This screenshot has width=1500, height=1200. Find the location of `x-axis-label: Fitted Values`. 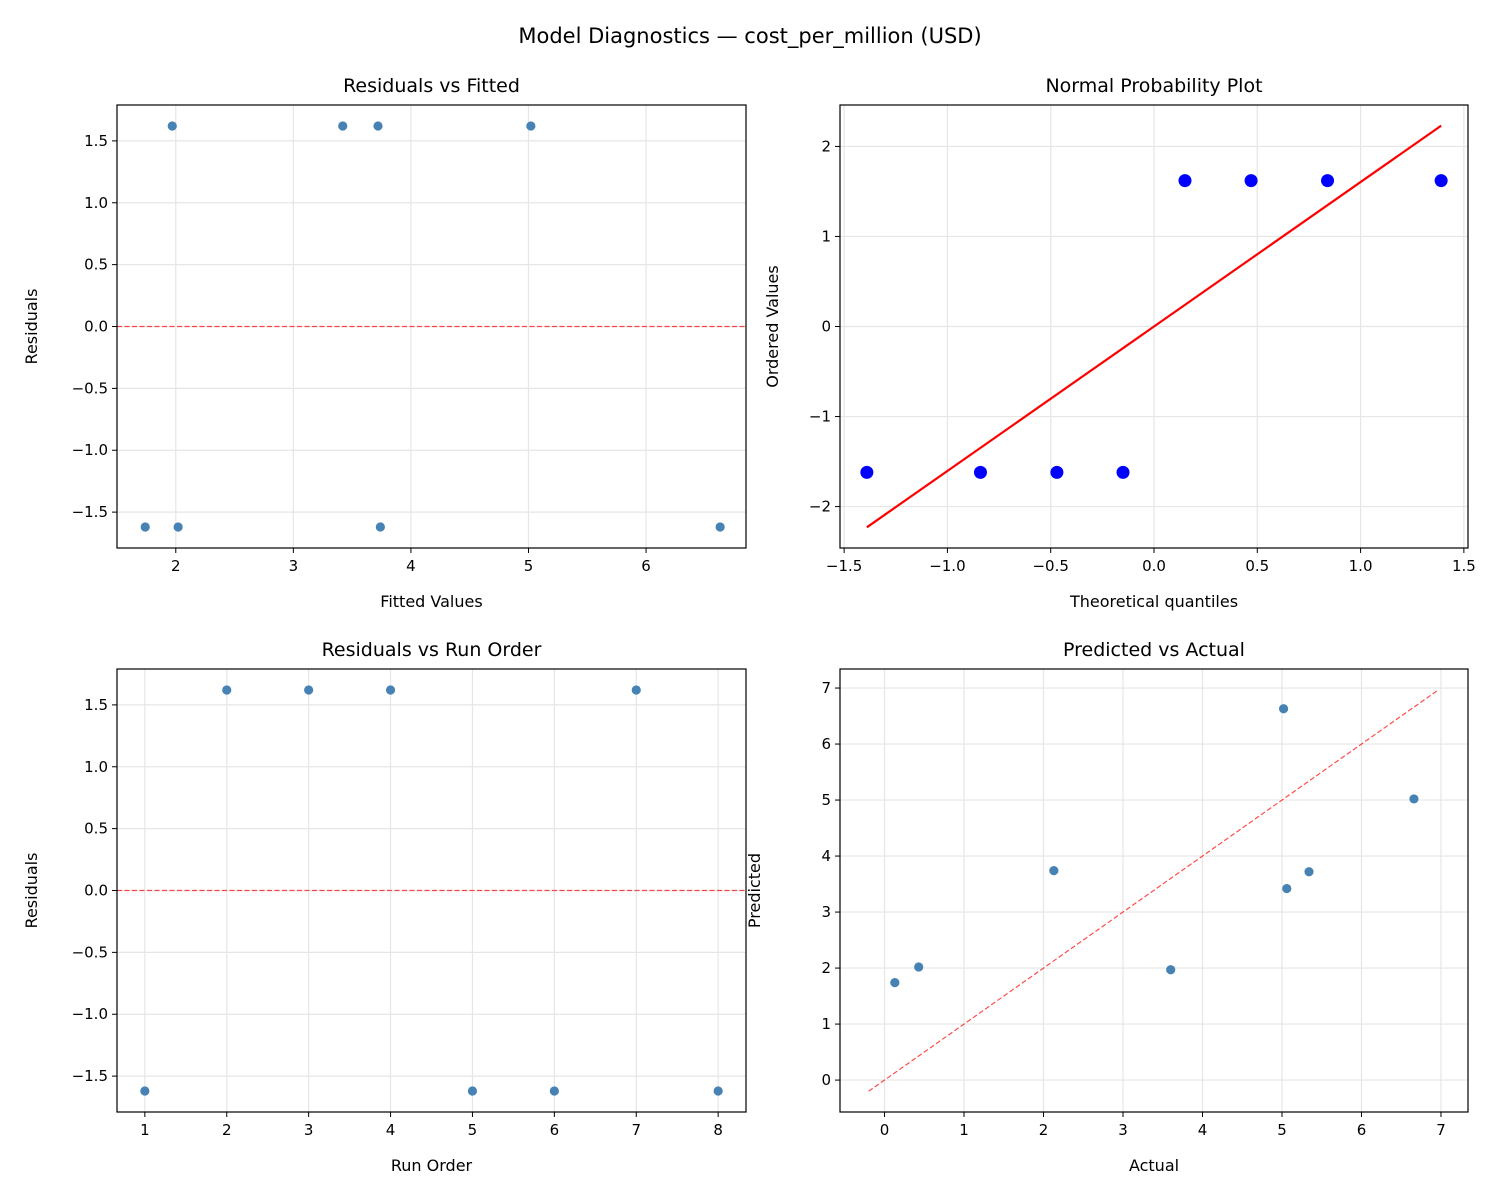

x-axis-label: Fitted Values is located at coordinates (431, 601).